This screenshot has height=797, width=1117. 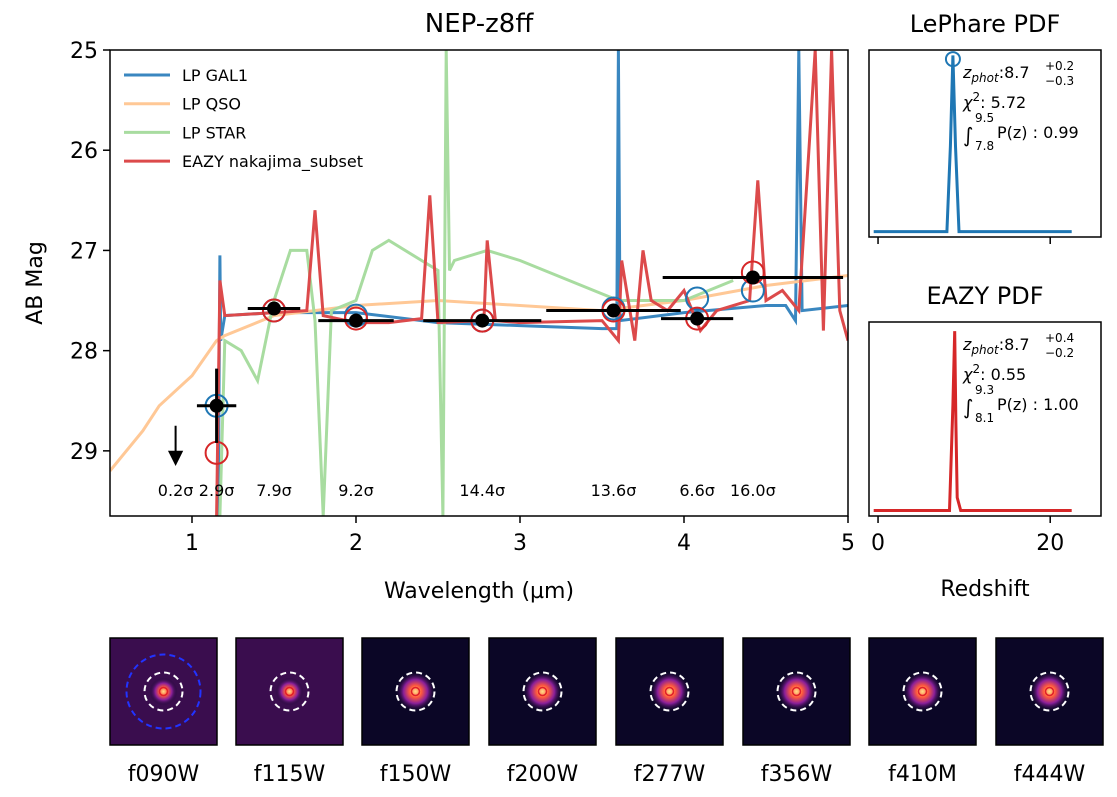 I want to click on z-upper: +0.4, so click(x=1059, y=338).